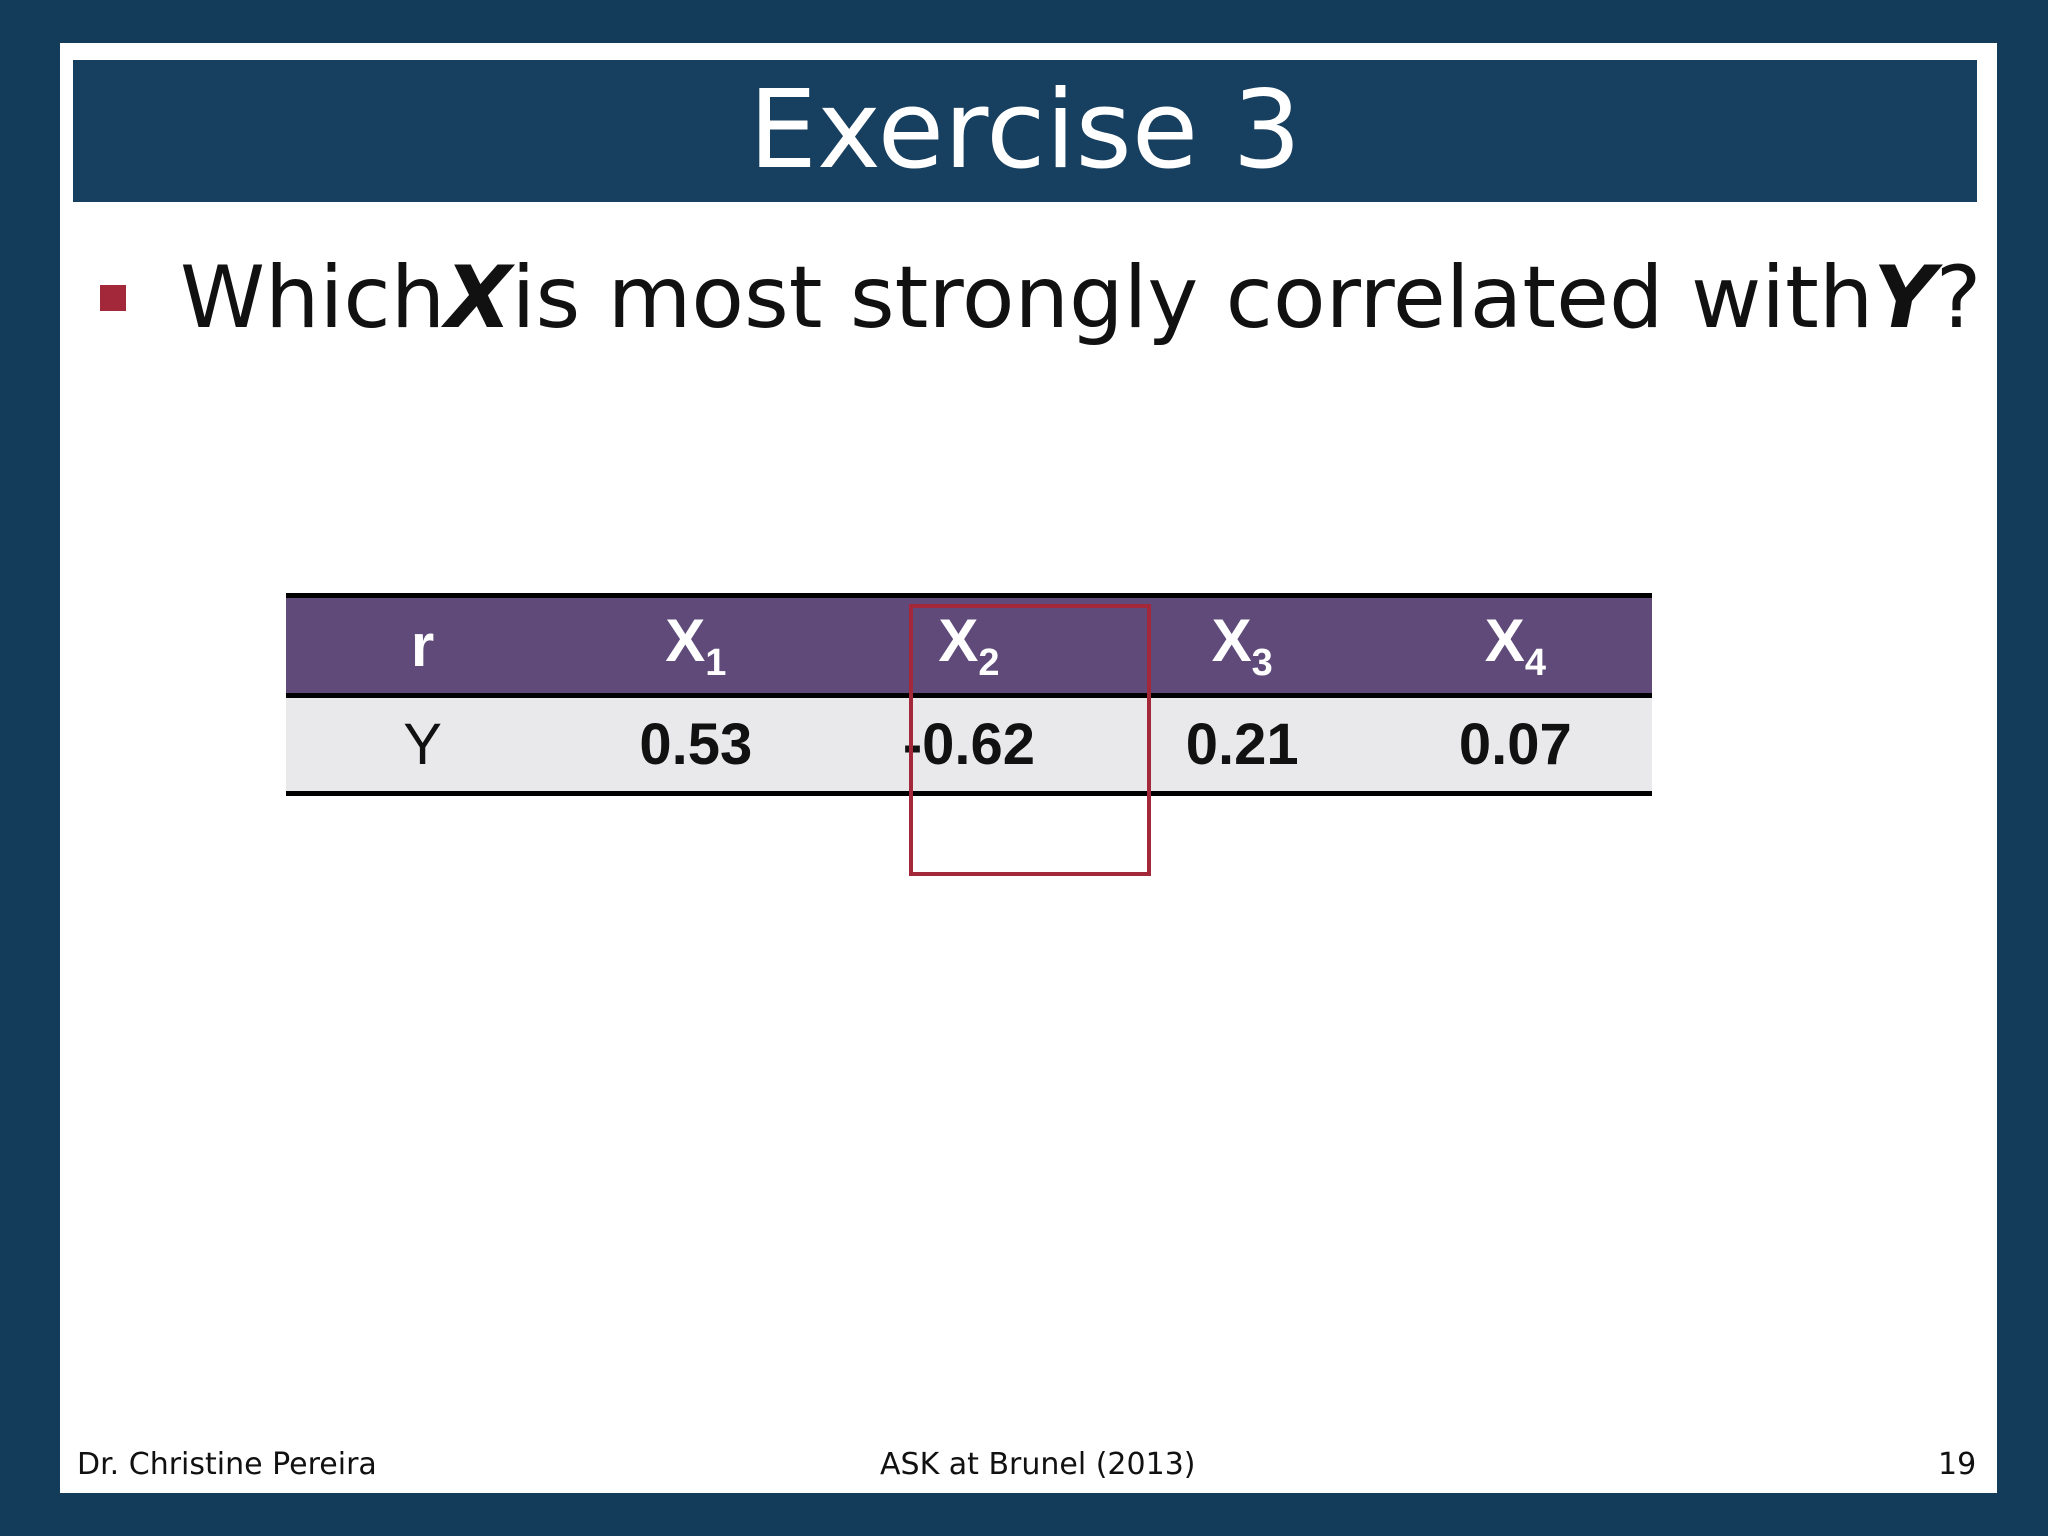  I want to click on bullet-text-part2: is most strongly correlated with, so click(1192, 298).